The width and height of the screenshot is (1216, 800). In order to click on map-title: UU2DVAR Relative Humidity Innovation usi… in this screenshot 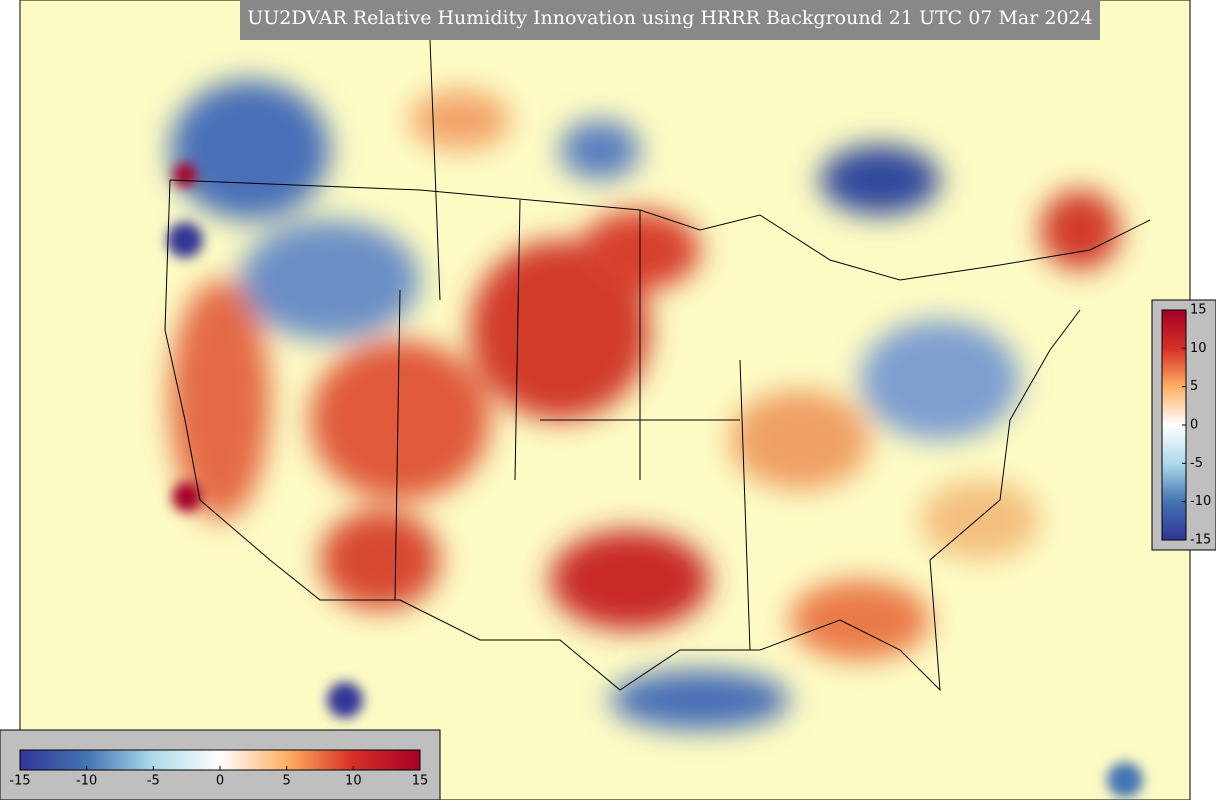, I will do `click(669, 18)`.